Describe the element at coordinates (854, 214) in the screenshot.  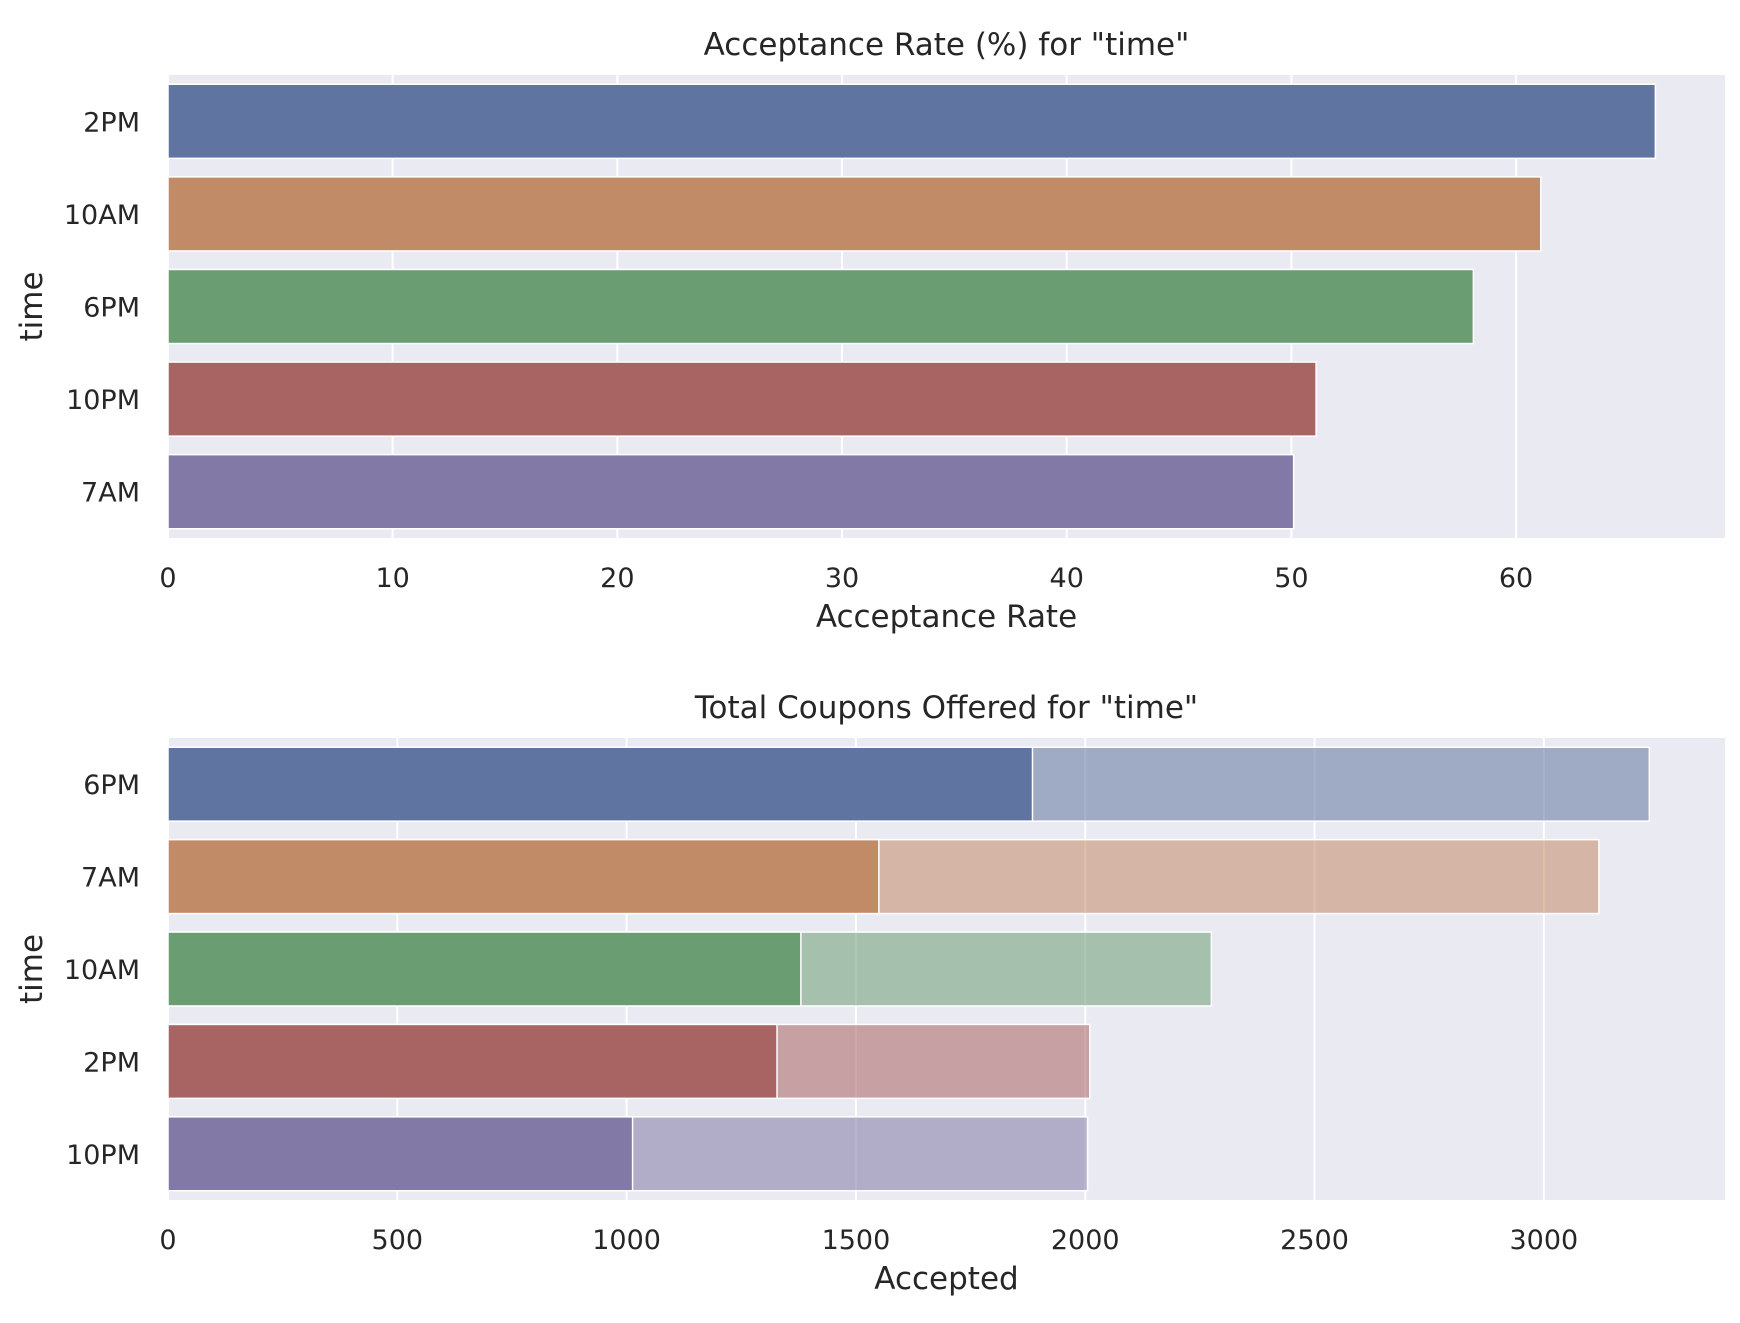
I see `bar-10am` at that location.